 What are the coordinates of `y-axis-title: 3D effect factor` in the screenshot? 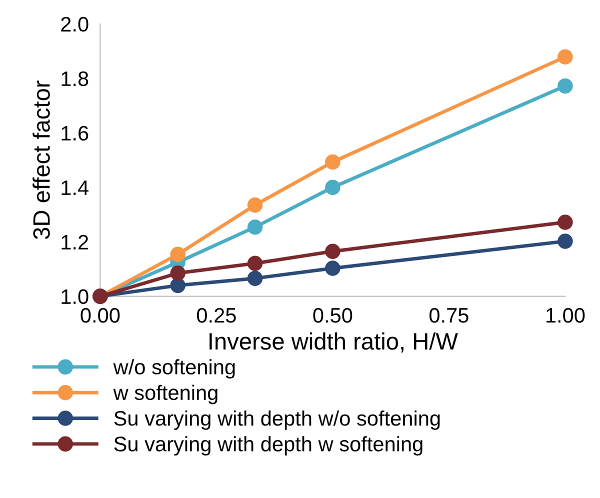 It's located at (41, 160).